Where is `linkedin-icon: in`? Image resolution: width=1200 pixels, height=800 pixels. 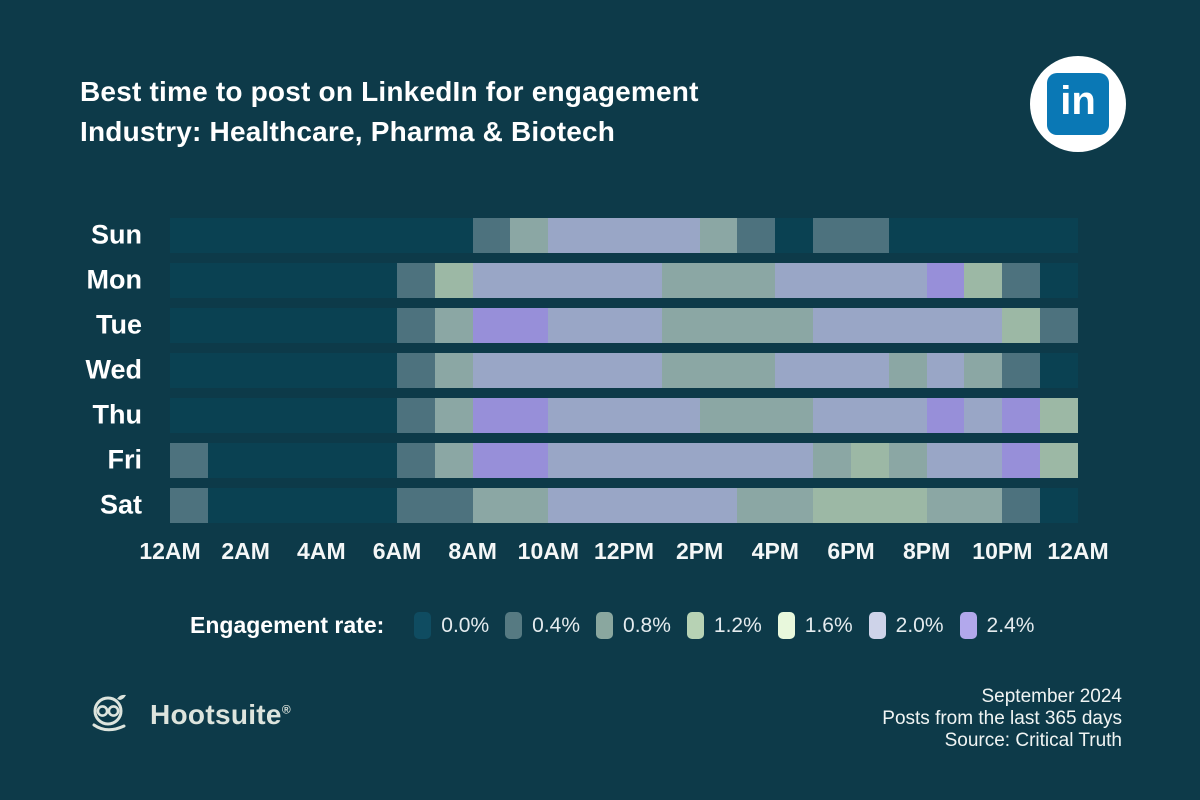
linkedin-icon: in is located at coordinates (1078, 104).